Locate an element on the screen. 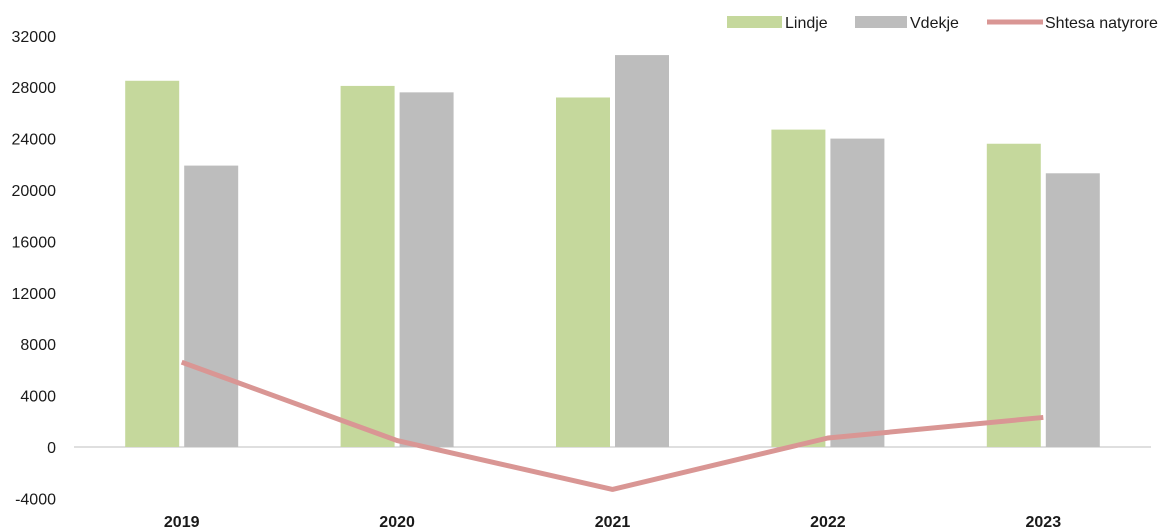 The height and width of the screenshot is (531, 1169). y-tick-label: 16000 is located at coordinates (34, 242).